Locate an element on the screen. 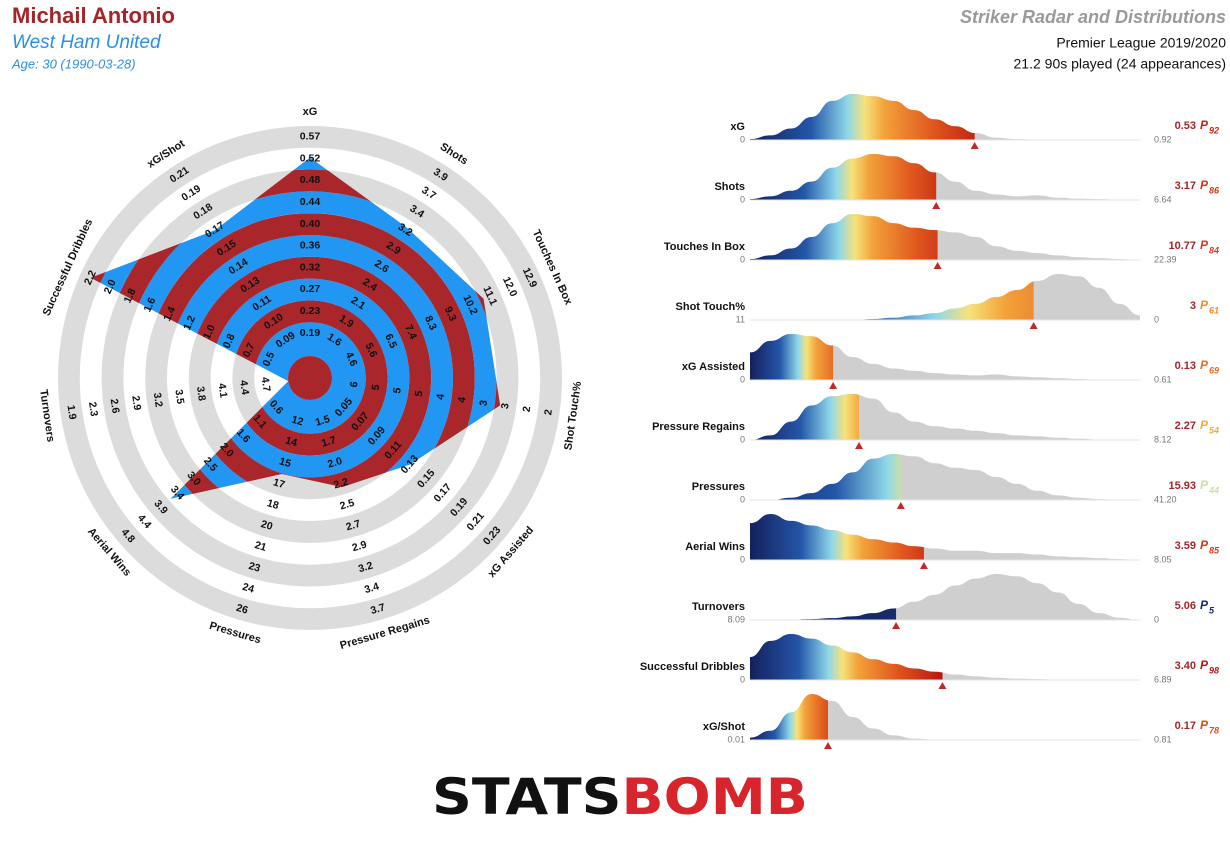 The height and width of the screenshot is (850, 1230). radar-tick-label: 1.9 is located at coordinates (71, 412).